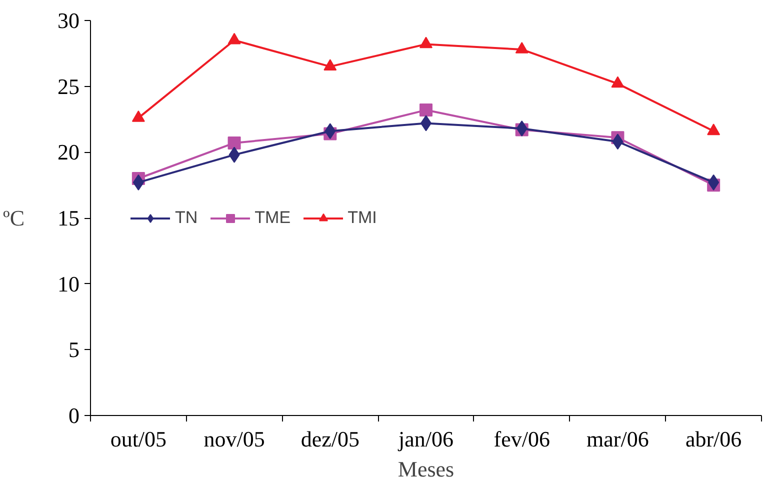 This screenshot has width=769, height=484. I want to click on legend-label: TN, so click(186, 218).